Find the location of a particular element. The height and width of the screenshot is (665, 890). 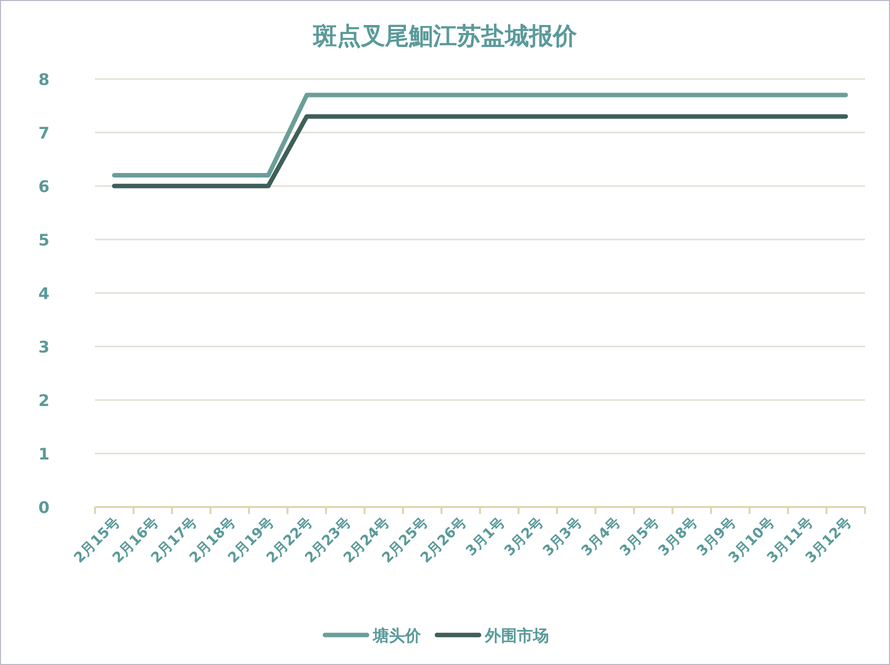

y-tick-label: 7 is located at coordinates (44, 133).